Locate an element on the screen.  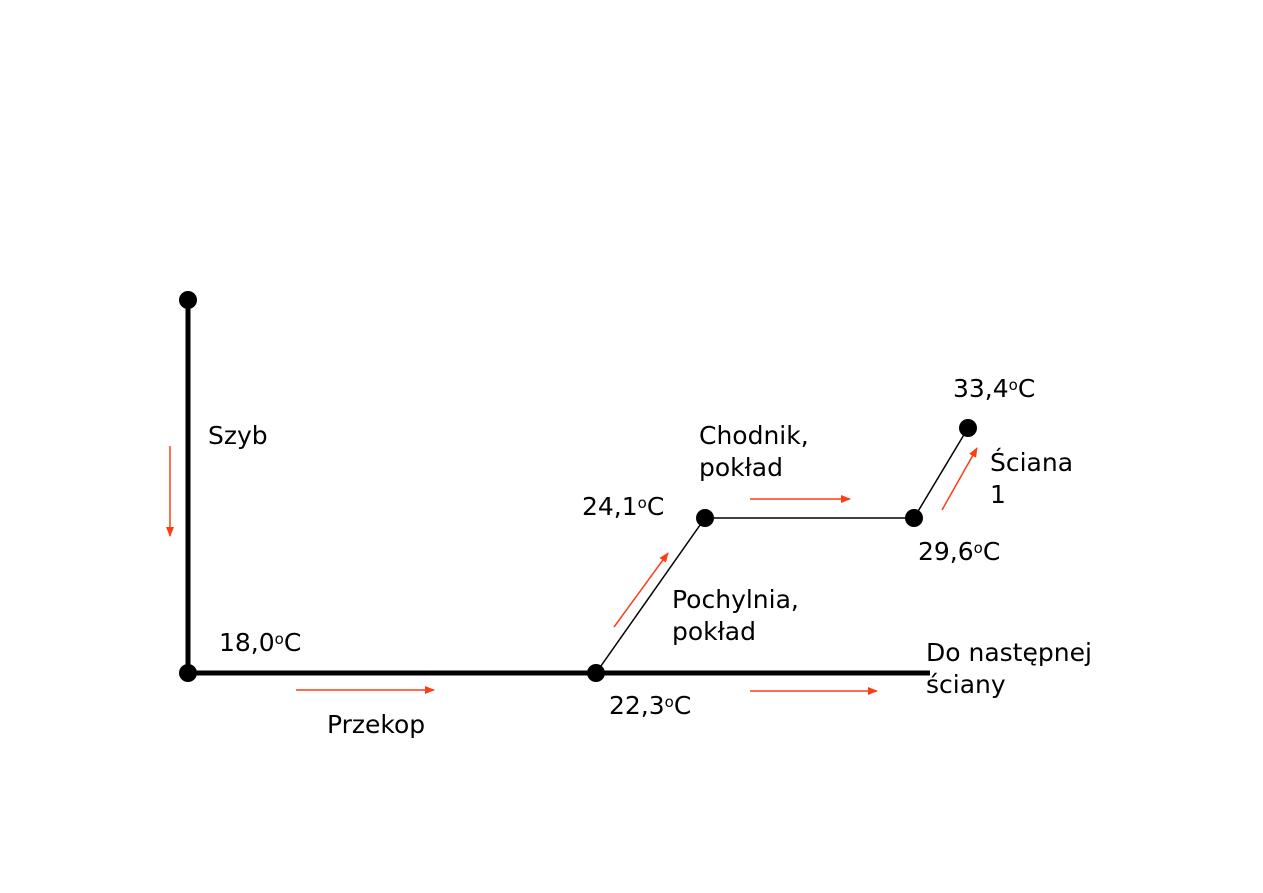
label-szyb: Szyb is located at coordinates (238, 435).